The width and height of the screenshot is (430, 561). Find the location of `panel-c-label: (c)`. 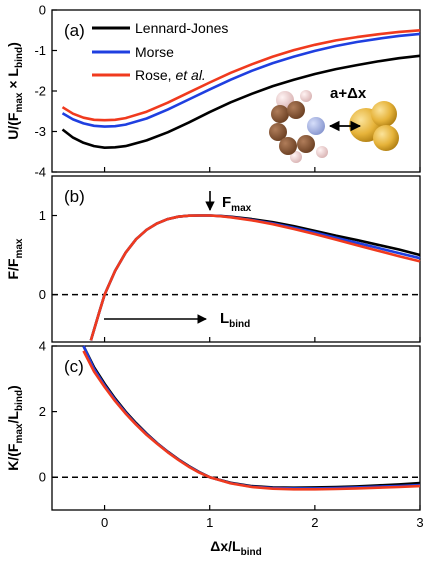

panel-c-label: (c) is located at coordinates (74, 366).